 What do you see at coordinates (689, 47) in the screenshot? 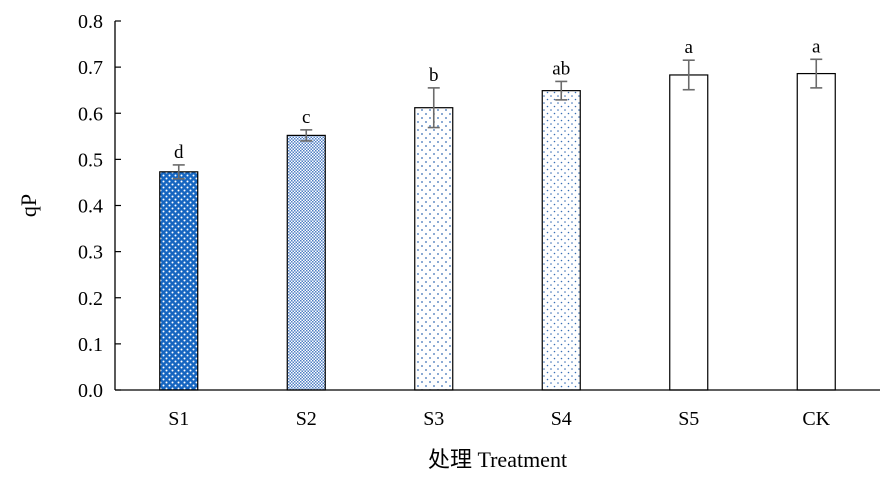
I see `significance-label-s5: a` at bounding box center [689, 47].